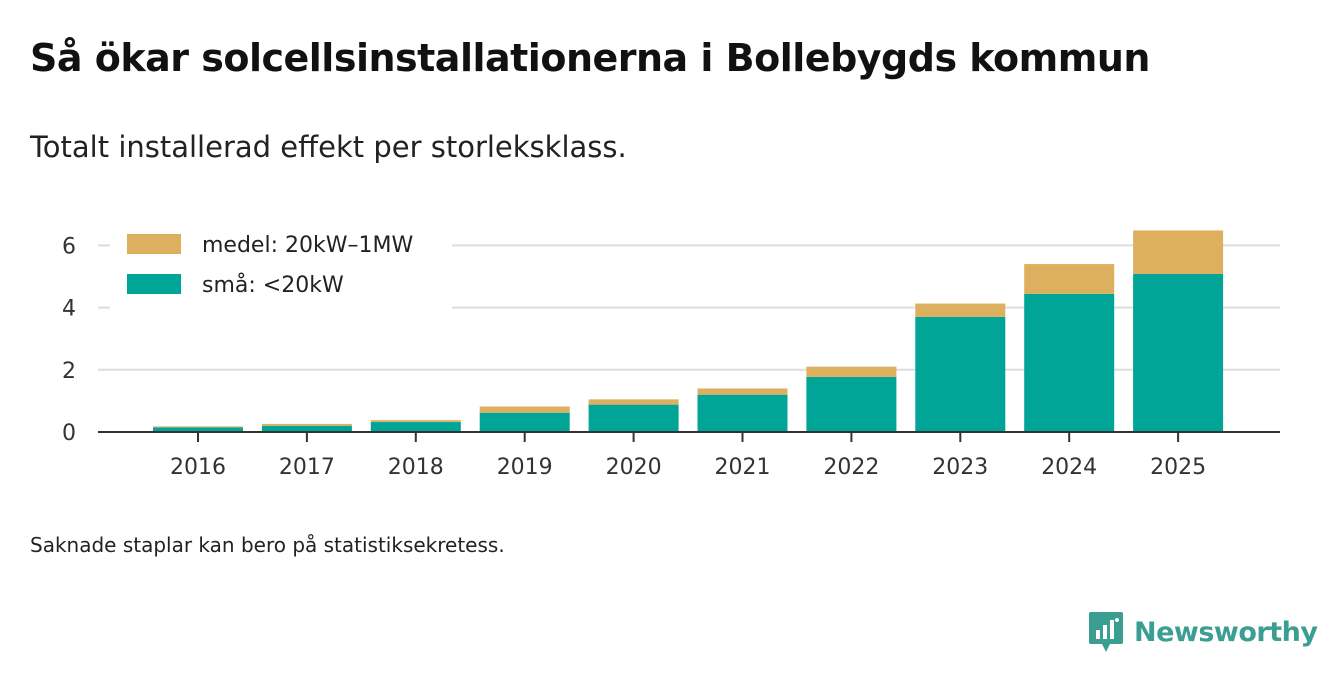 The image size is (1340, 685). Describe the element at coordinates (1069, 362) in the screenshot. I see `bar-sma-2024` at that location.